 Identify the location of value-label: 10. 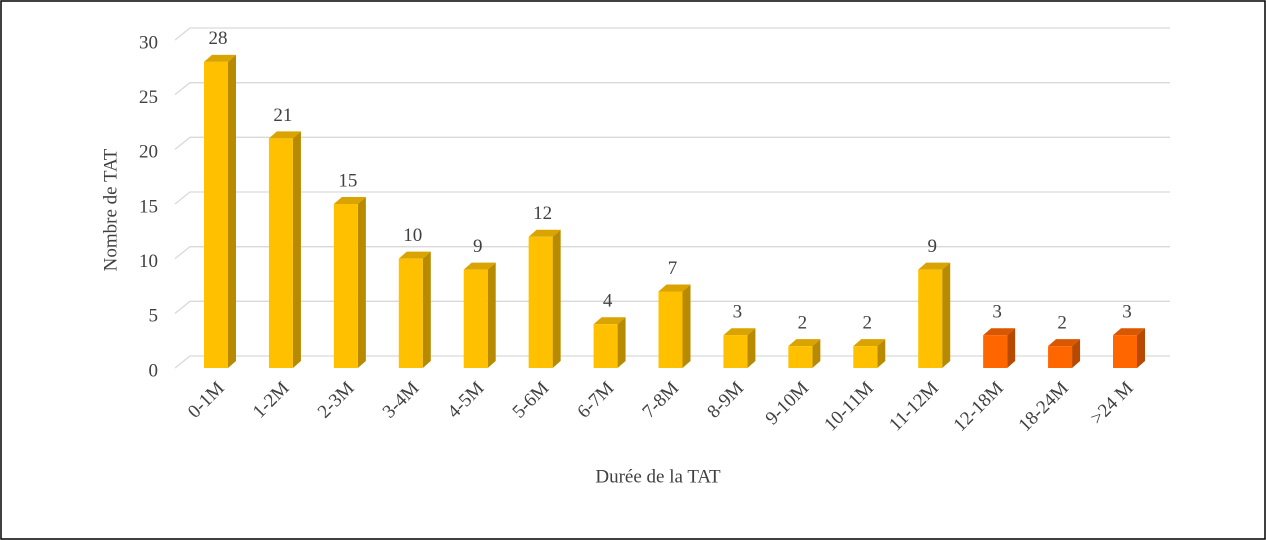
(412, 235).